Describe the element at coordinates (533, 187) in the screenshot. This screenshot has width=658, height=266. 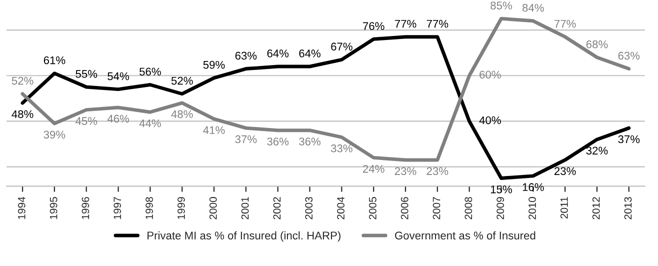
I see `data-label: 16%` at that location.